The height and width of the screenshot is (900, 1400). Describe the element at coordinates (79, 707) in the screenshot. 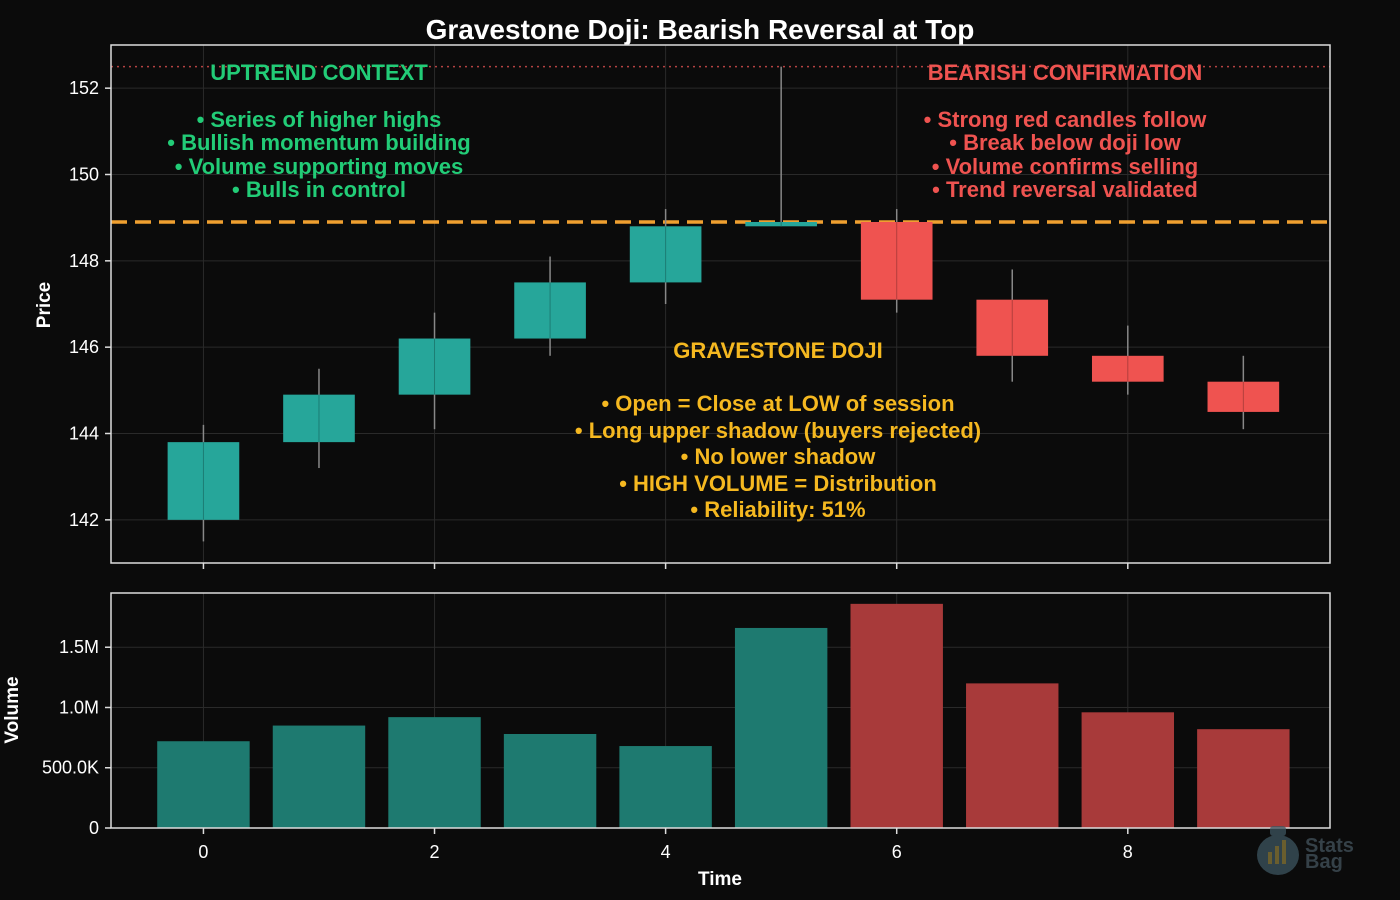

I see `volume-y-tick-label: 1.0M` at that location.